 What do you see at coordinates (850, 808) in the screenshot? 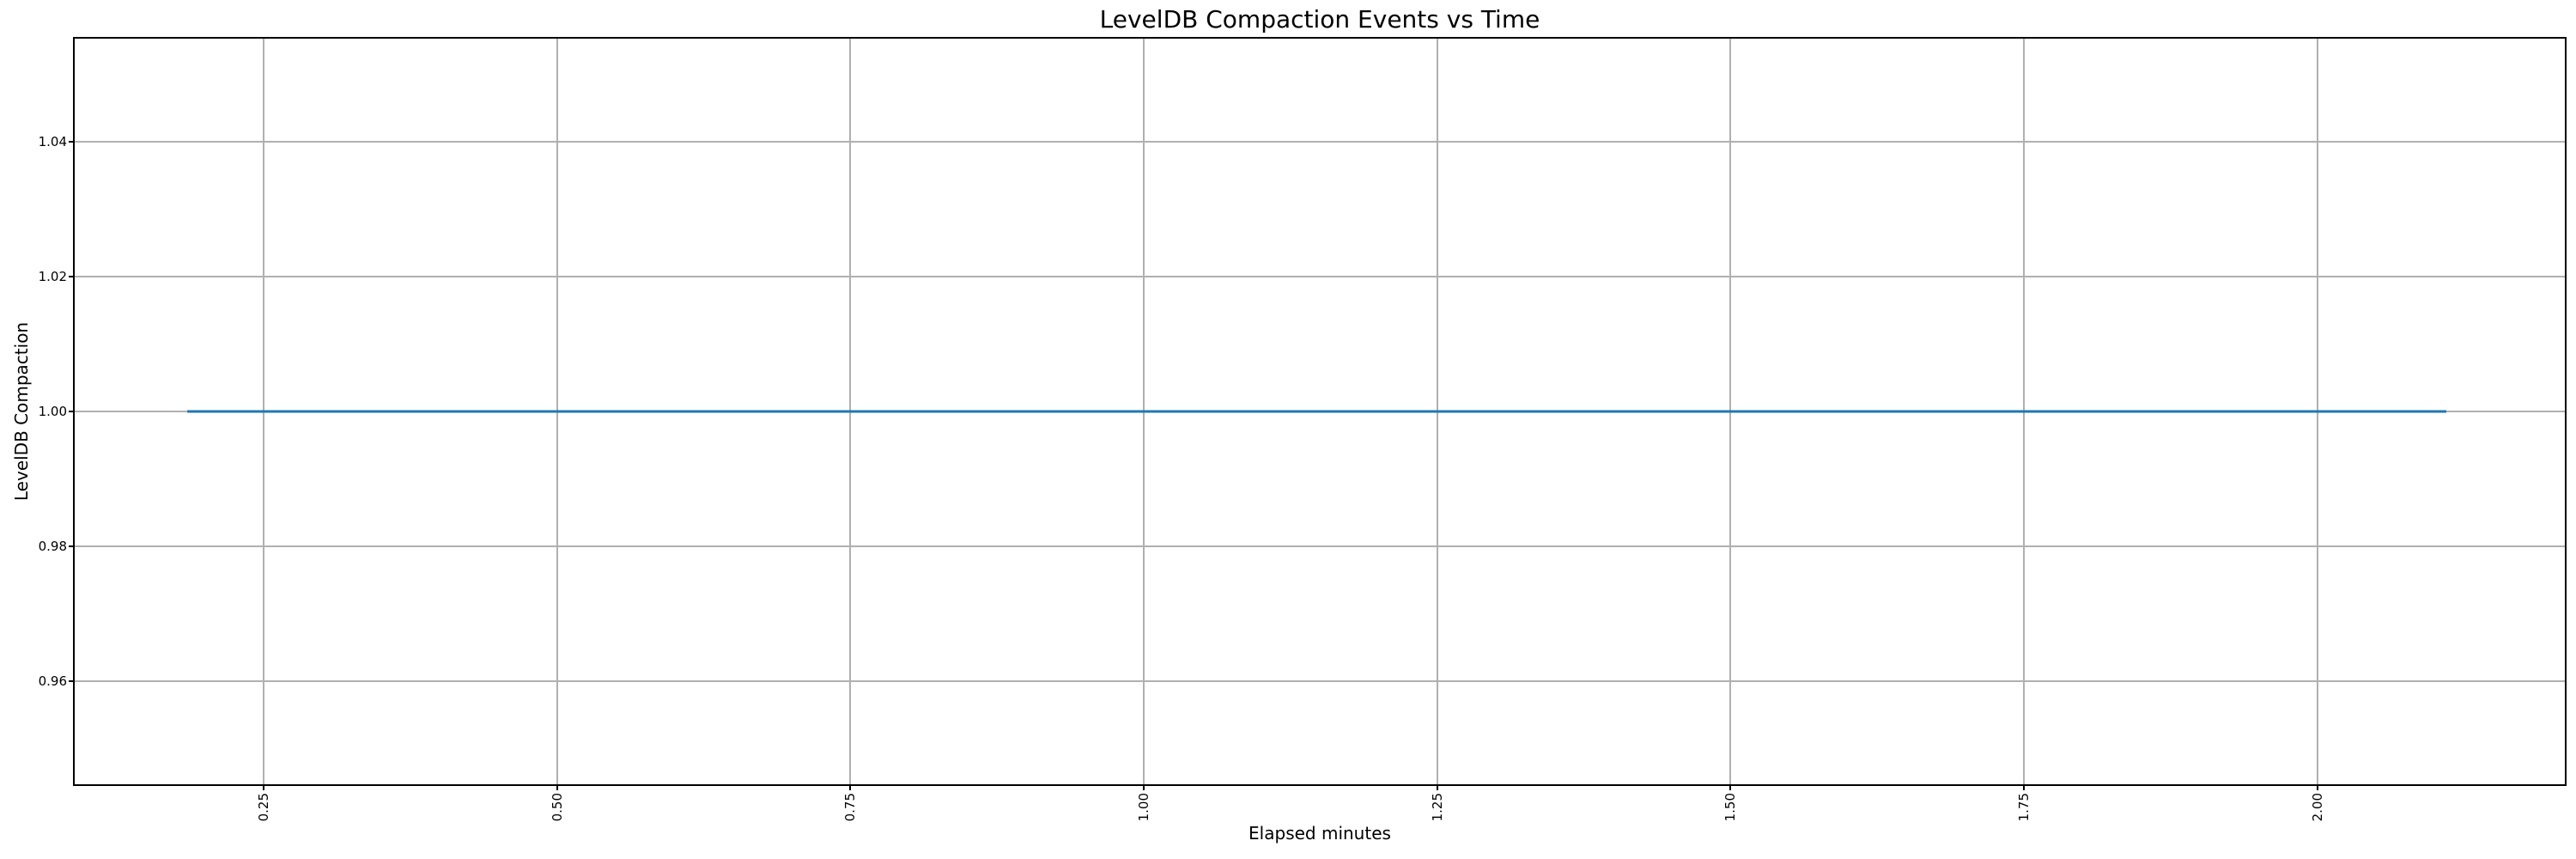
I see `x-tick-label: 0.75` at bounding box center [850, 808].